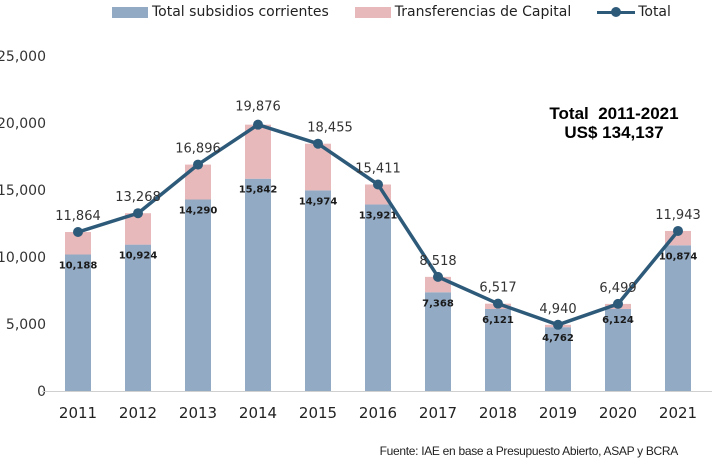 This screenshot has height=460, width=720. What do you see at coordinates (240, 12) in the screenshot?
I see `legend-label: Total subsidios corrientes` at bounding box center [240, 12].